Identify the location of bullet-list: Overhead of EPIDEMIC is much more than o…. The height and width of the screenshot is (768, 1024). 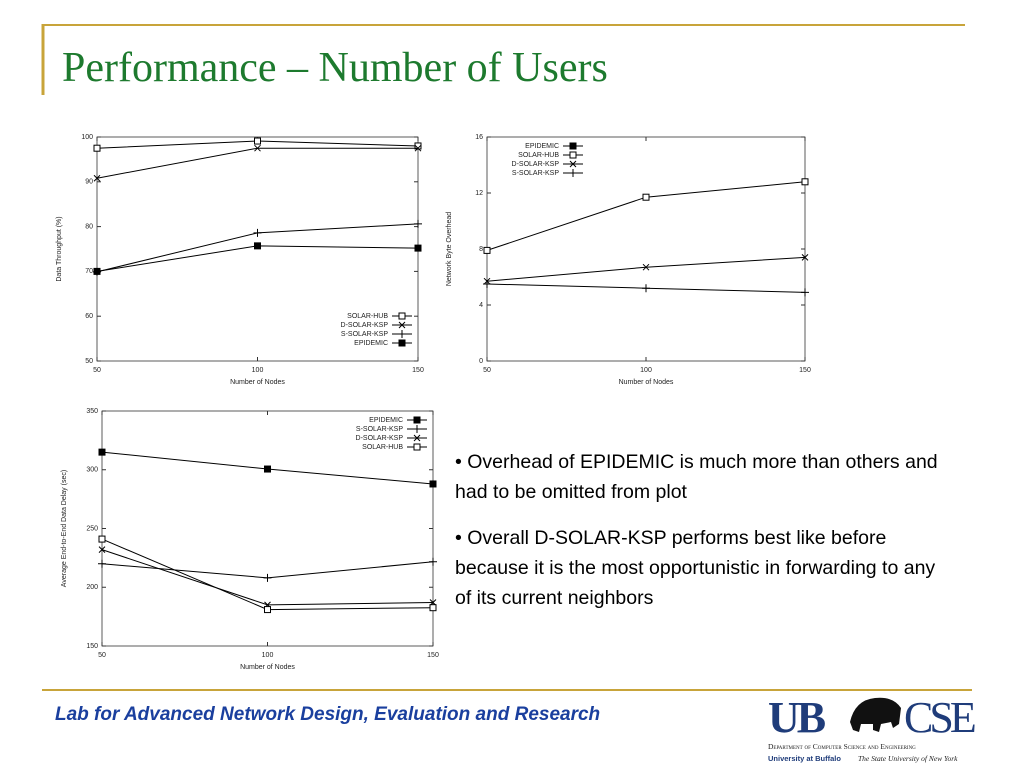
(705, 538).